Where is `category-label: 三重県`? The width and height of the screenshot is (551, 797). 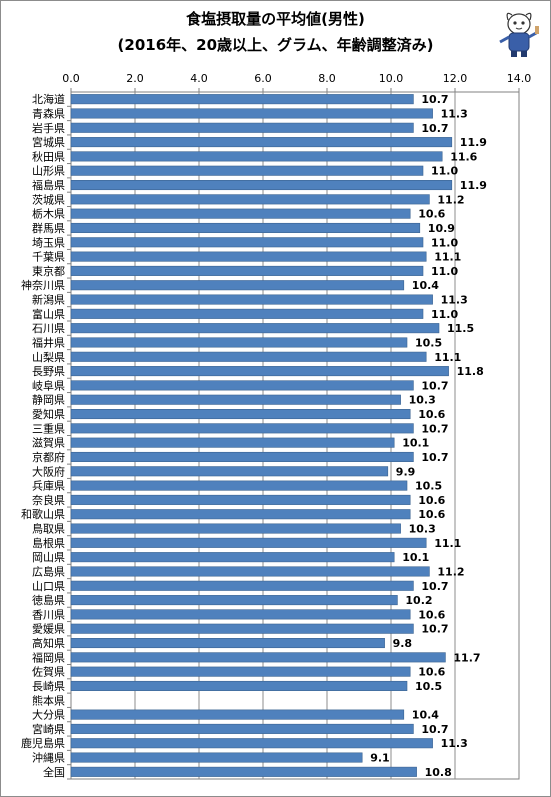
category-label: 三重県 is located at coordinates (48, 428).